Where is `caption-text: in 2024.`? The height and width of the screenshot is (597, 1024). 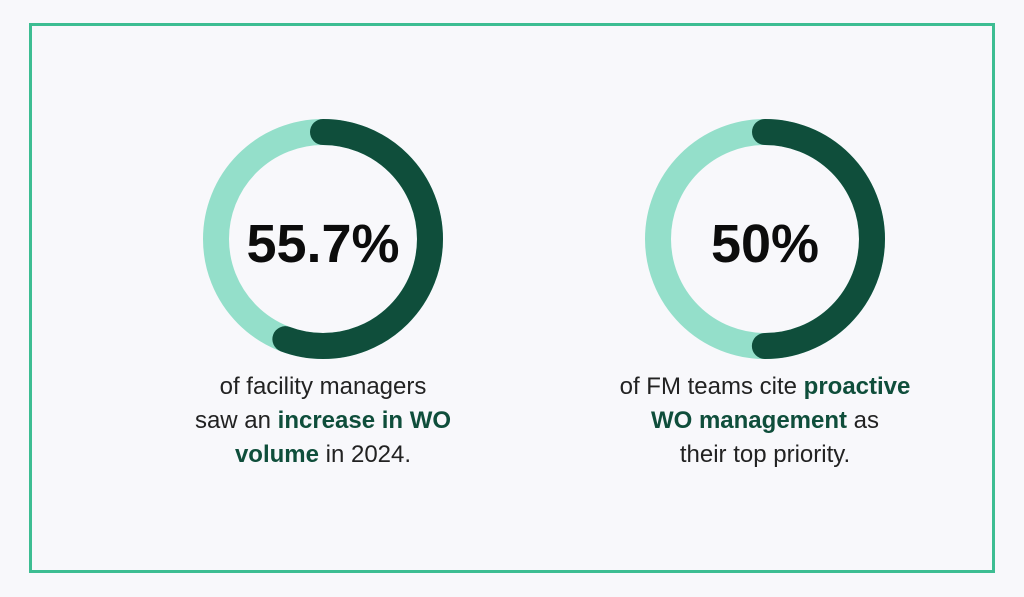 caption-text: in 2024. is located at coordinates (365, 454).